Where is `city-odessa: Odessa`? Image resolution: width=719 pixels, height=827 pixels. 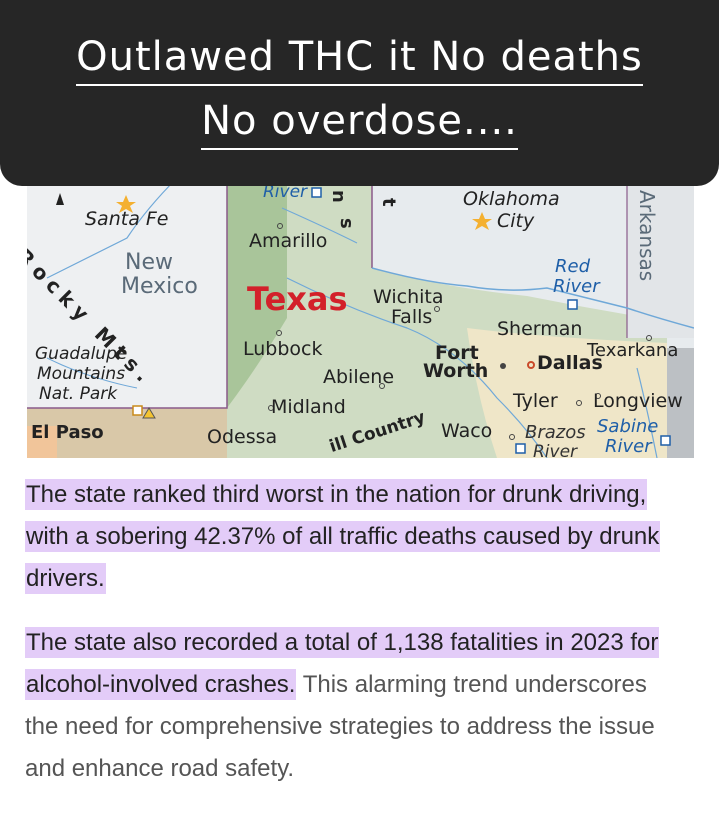
city-odessa: Odessa is located at coordinates (242, 437).